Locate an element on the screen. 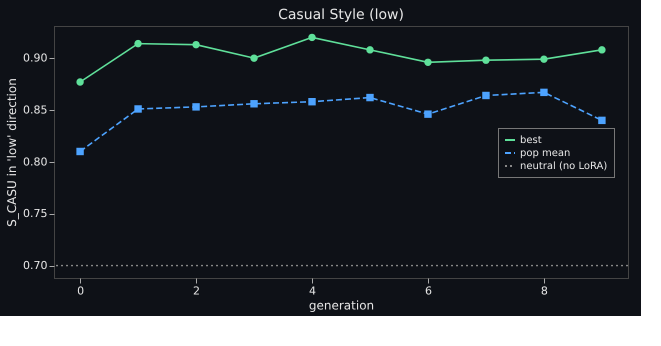  legend-label: neutral (no LoRA) is located at coordinates (564, 166).